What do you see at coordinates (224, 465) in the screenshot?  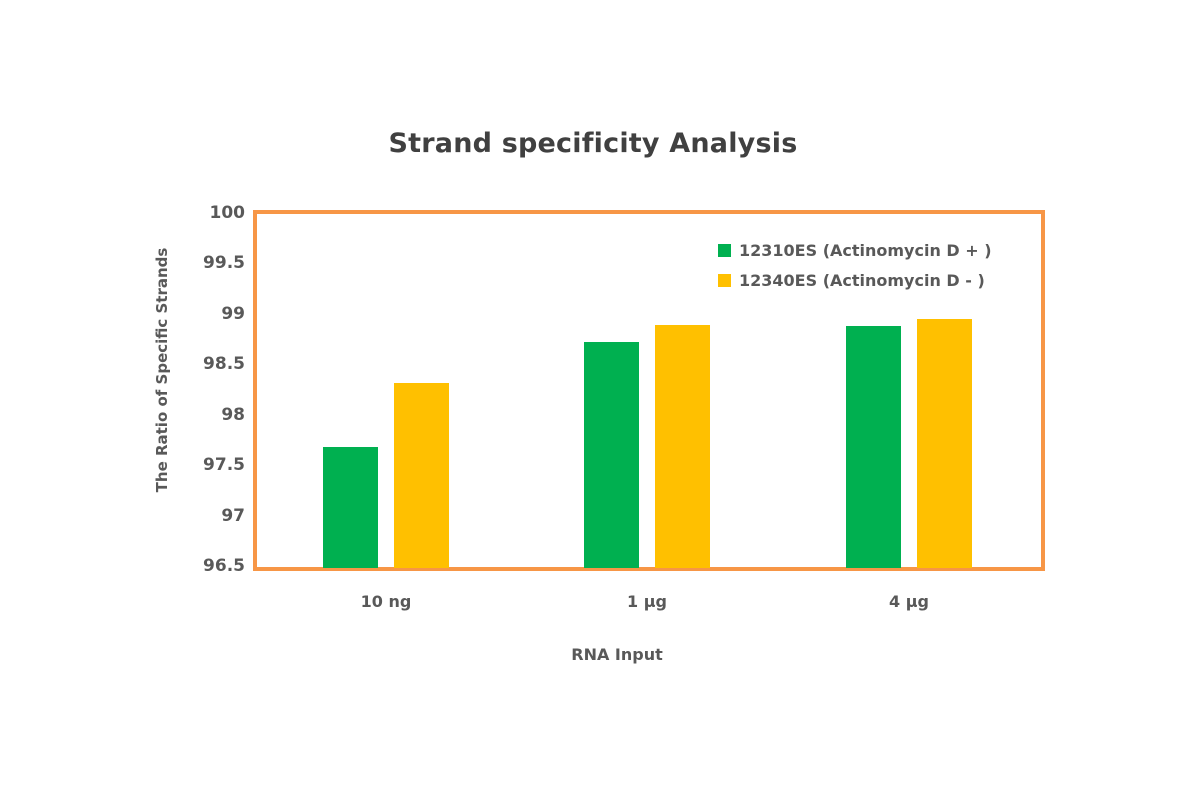 I see `y-tick-label: 97.5` at bounding box center [224, 465].